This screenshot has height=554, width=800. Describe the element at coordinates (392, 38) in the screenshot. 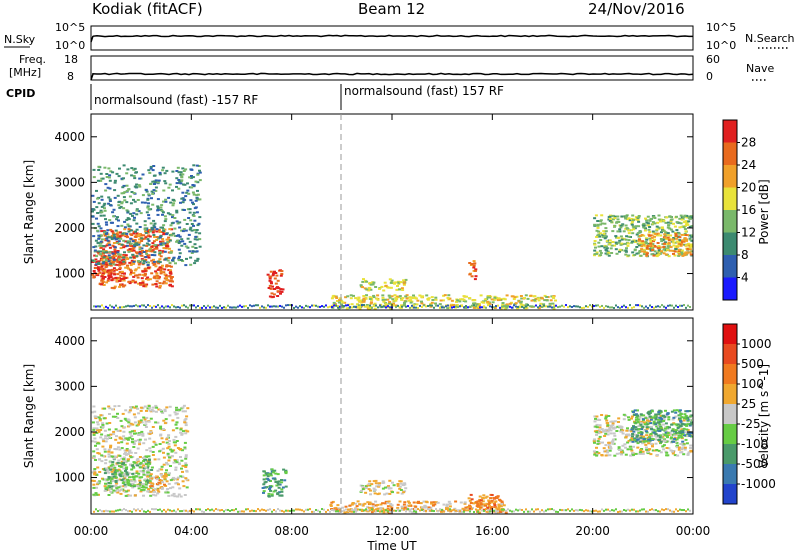

I see `nsky-panel` at that location.